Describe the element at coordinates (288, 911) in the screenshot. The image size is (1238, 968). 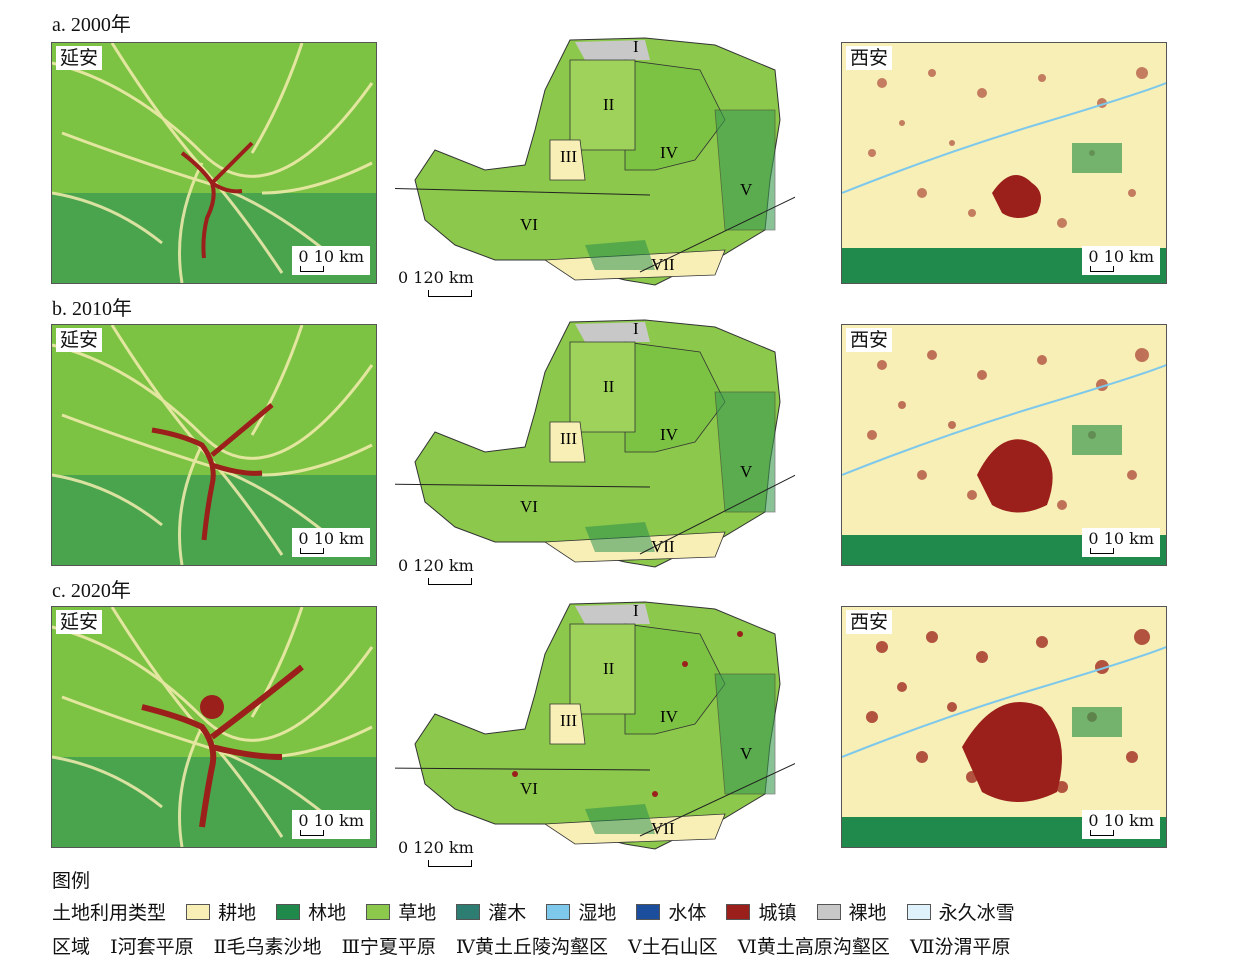
I see `swatch-forest` at that location.